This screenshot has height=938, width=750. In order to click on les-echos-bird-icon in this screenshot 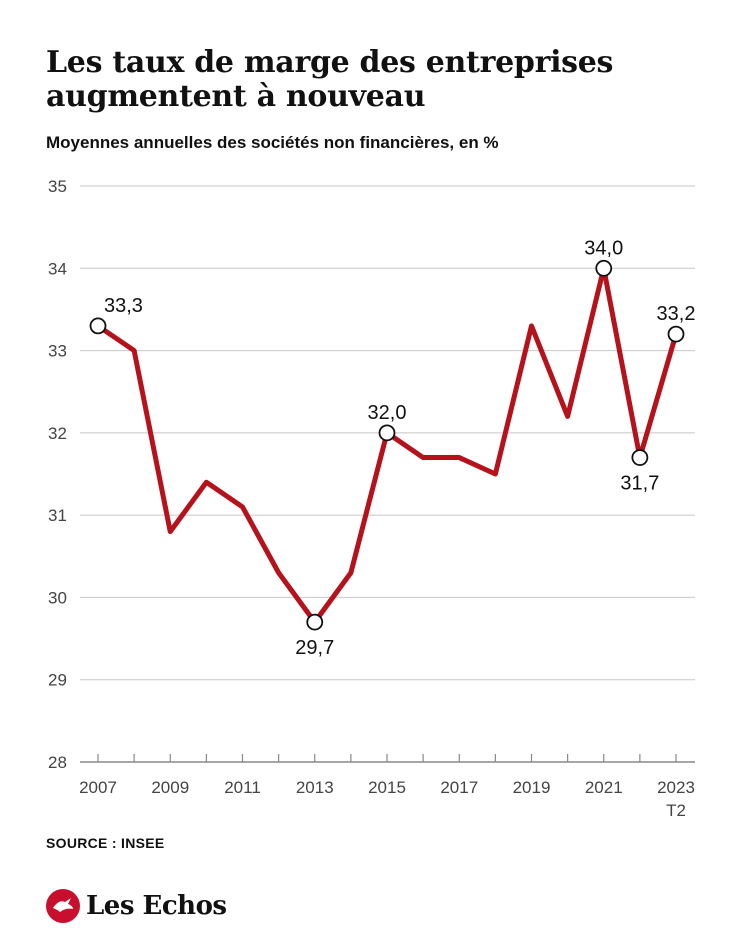, I will do `click(63, 906)`.